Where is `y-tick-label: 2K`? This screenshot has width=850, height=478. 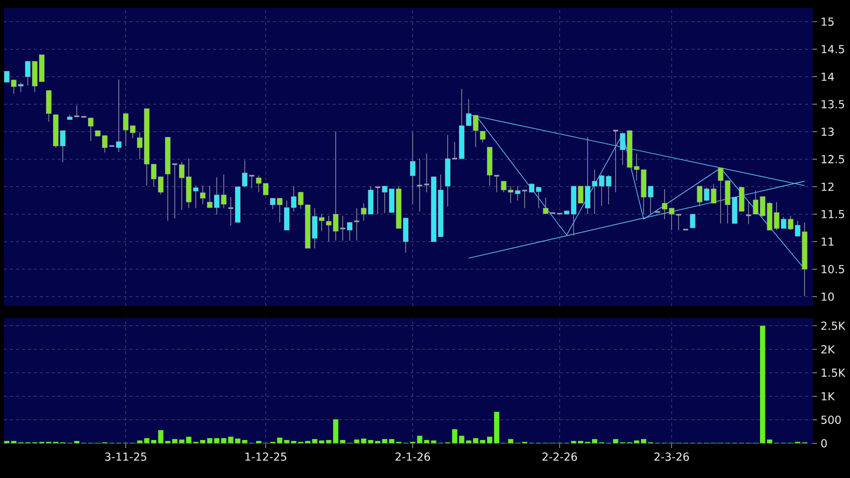
y-tick-label: 2K is located at coordinates (828, 349).